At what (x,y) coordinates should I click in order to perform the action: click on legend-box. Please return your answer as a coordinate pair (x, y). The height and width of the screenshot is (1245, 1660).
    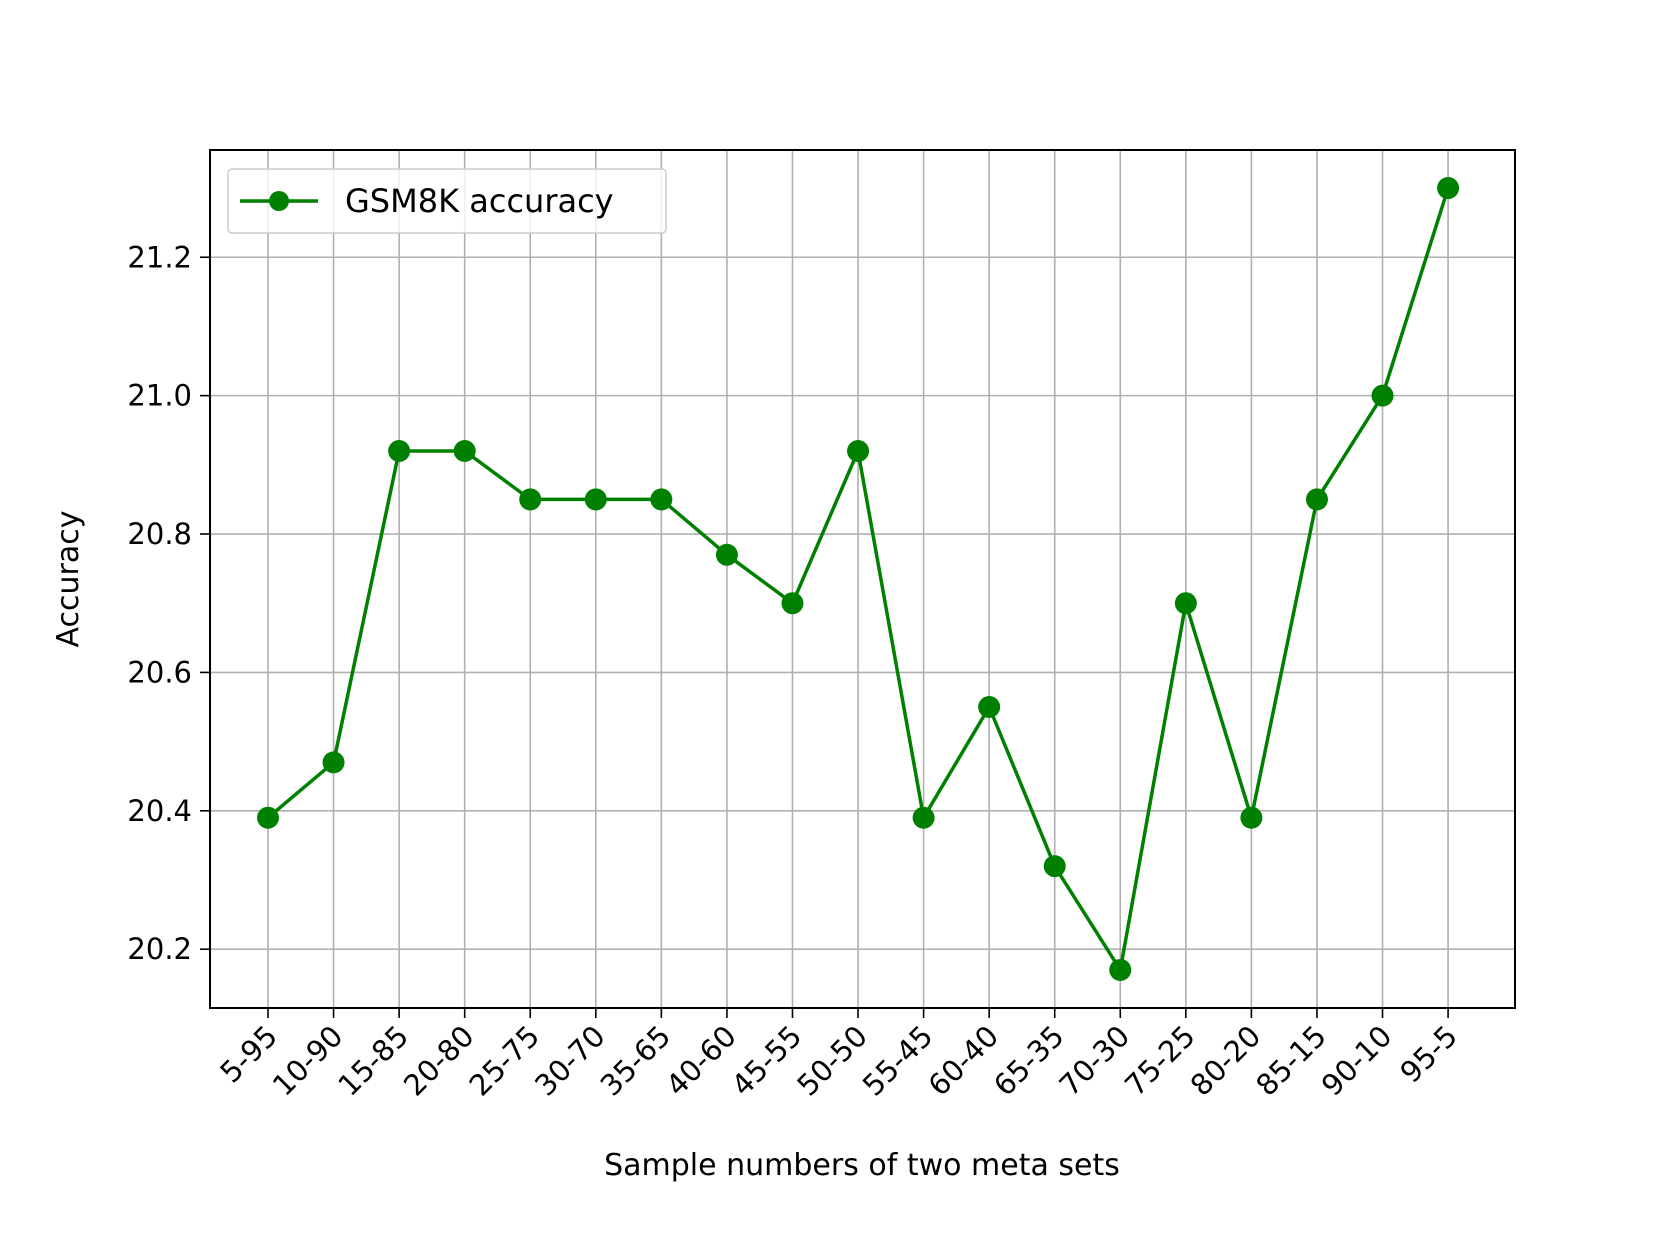
    Looking at the image, I should click on (447, 201).